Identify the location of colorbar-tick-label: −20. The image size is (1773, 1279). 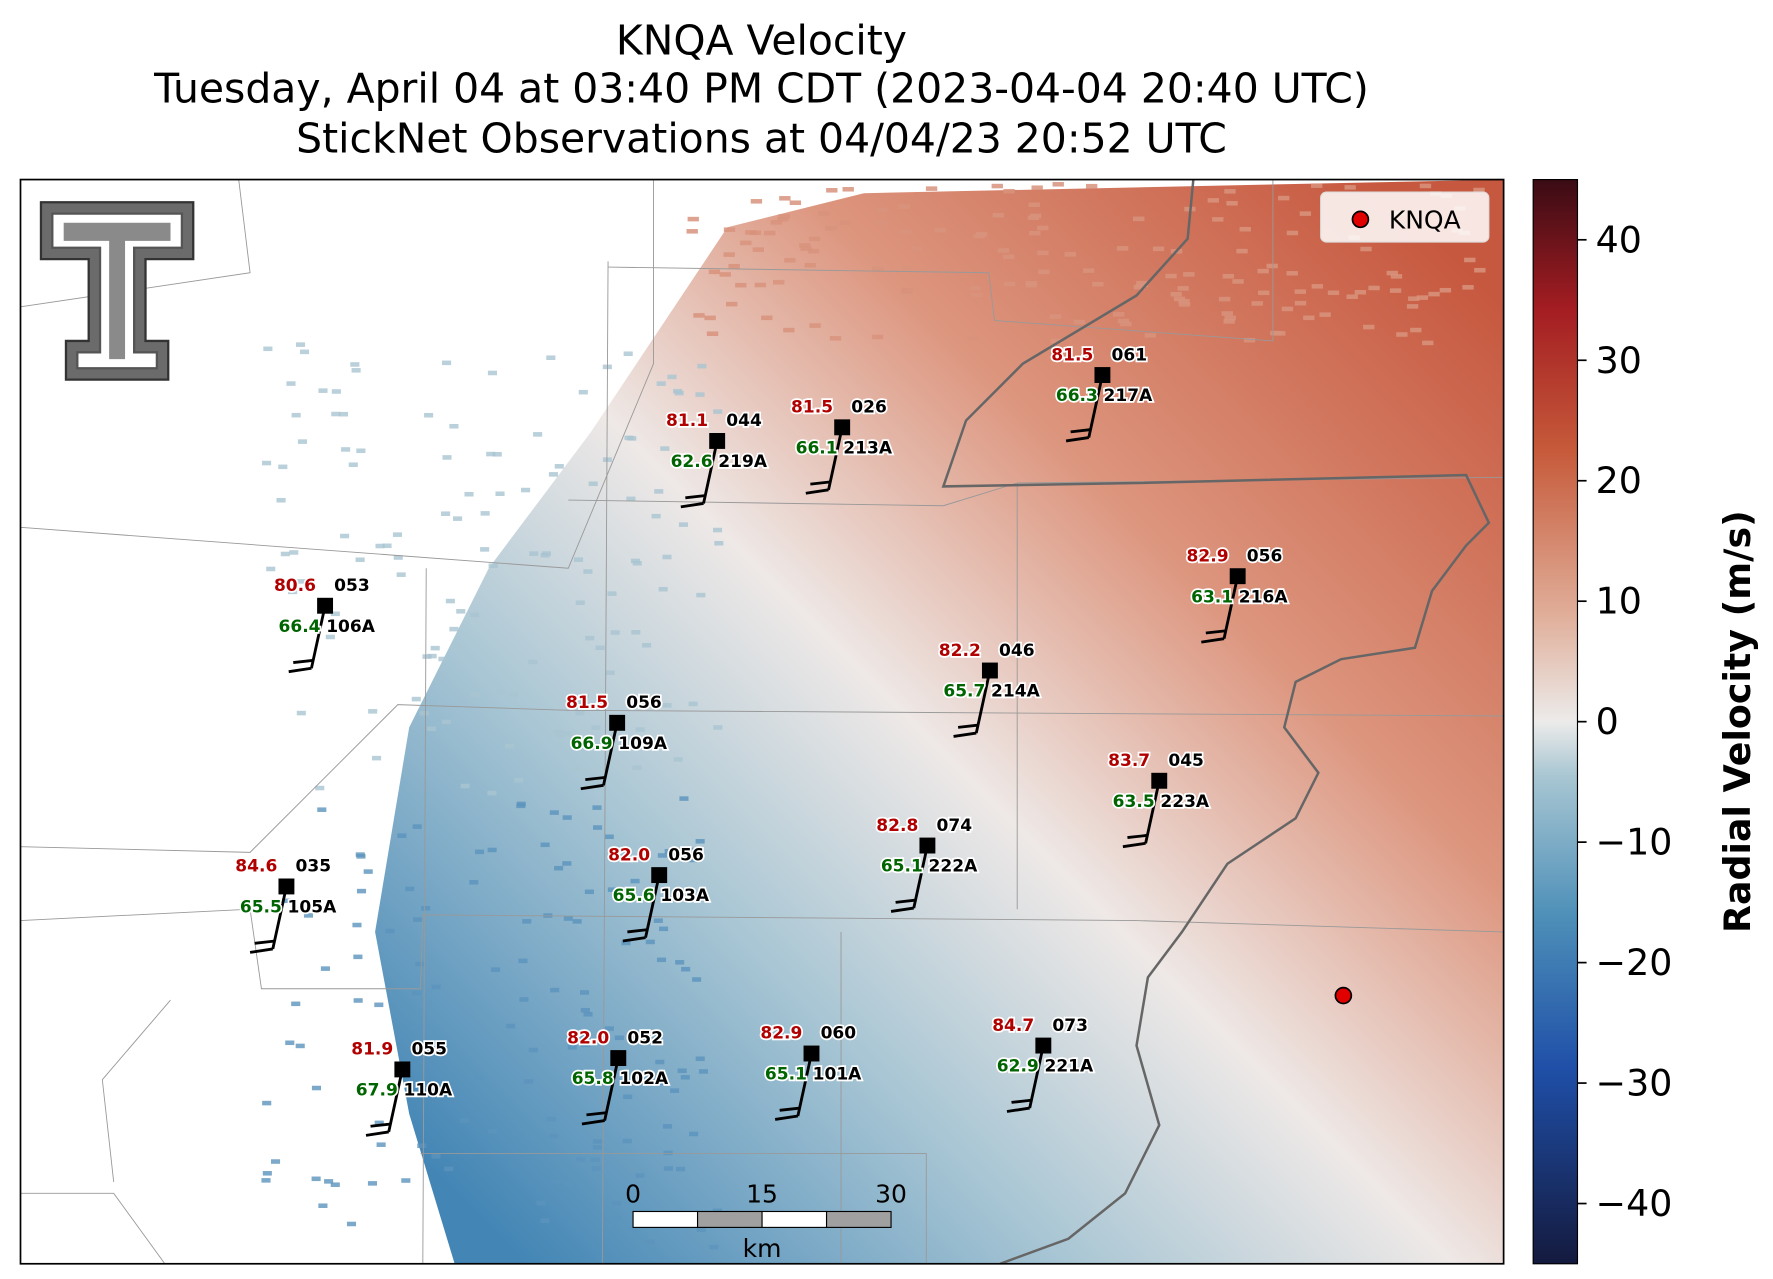
(1634, 962).